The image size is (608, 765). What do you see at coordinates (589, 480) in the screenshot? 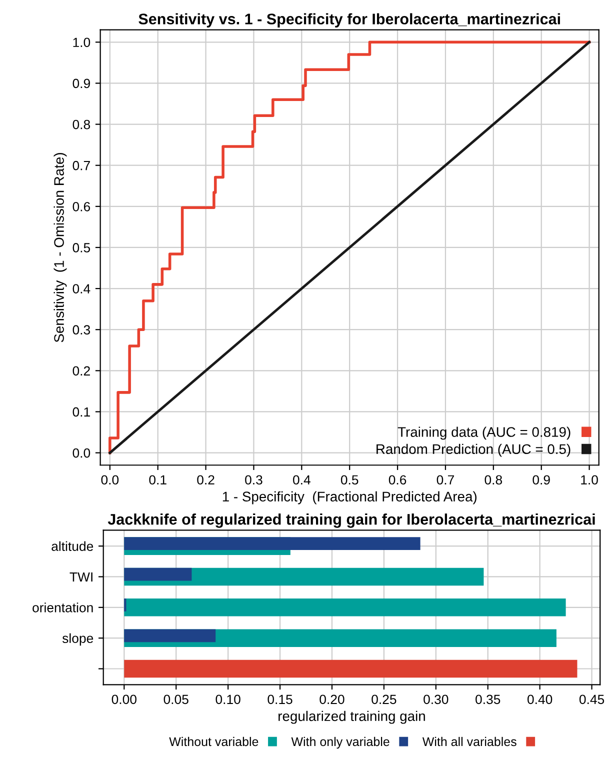
I see `x-tick-label: 1.0` at bounding box center [589, 480].